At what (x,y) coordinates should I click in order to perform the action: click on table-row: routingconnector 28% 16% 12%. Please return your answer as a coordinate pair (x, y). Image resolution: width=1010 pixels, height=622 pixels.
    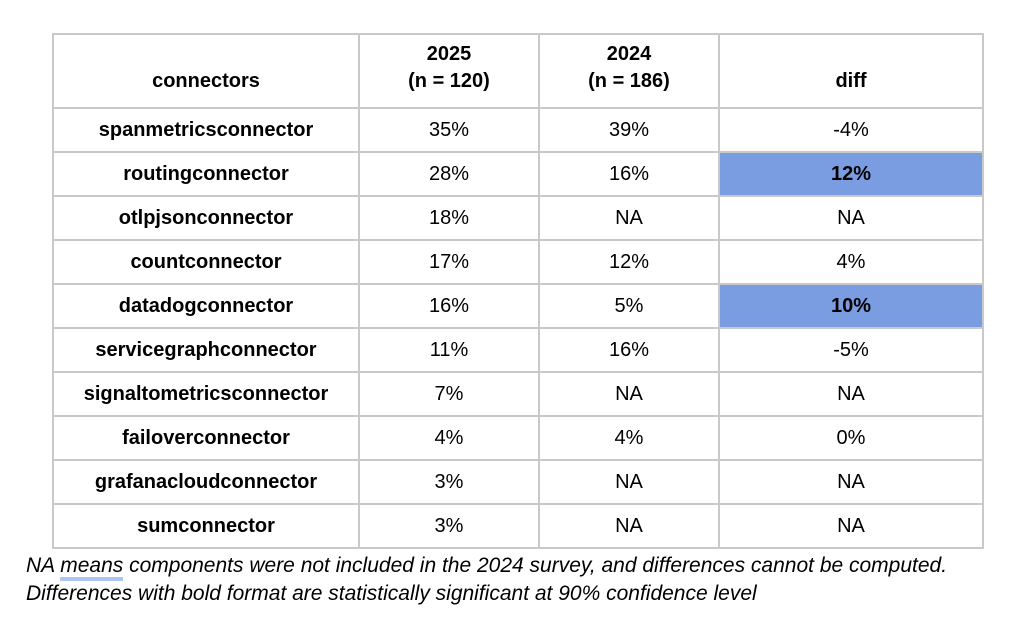
    Looking at the image, I should click on (518, 174).